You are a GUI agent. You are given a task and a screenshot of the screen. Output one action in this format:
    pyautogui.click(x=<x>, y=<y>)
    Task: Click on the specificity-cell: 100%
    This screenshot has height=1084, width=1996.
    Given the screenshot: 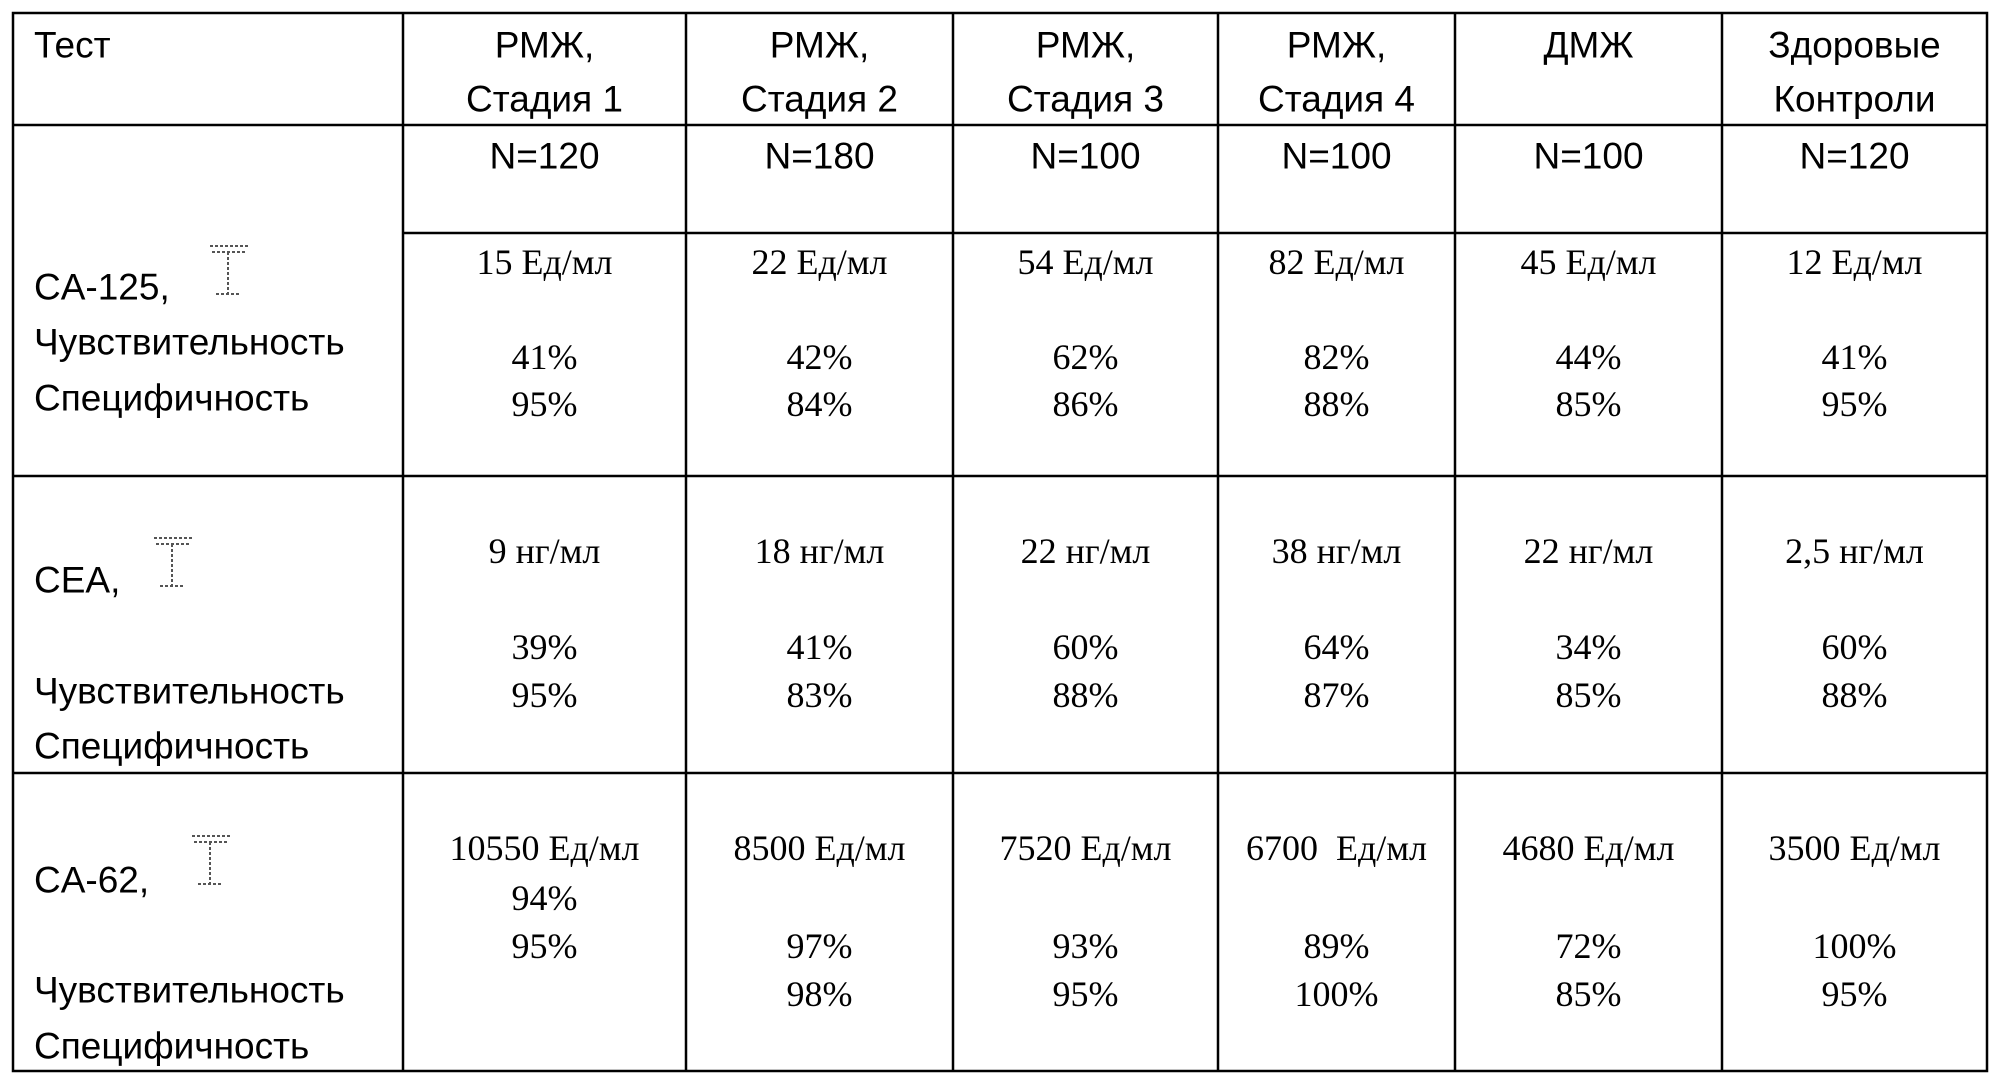 What is the action you would take?
    pyautogui.click(x=1336, y=994)
    